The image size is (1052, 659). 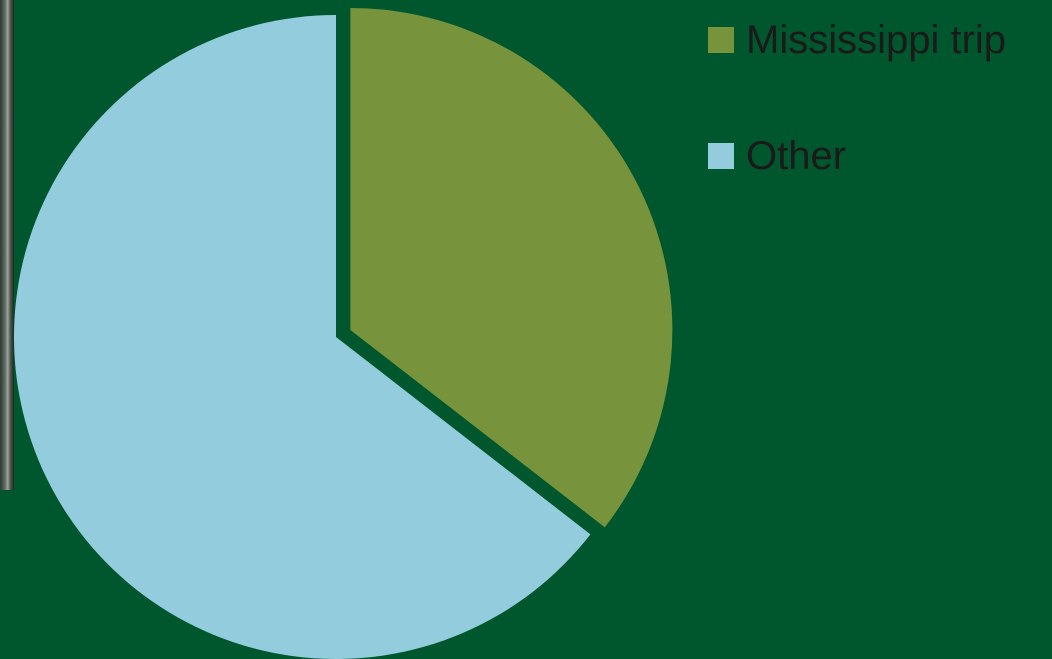 What do you see at coordinates (721, 156) in the screenshot?
I see `legend-swatch-other` at bounding box center [721, 156].